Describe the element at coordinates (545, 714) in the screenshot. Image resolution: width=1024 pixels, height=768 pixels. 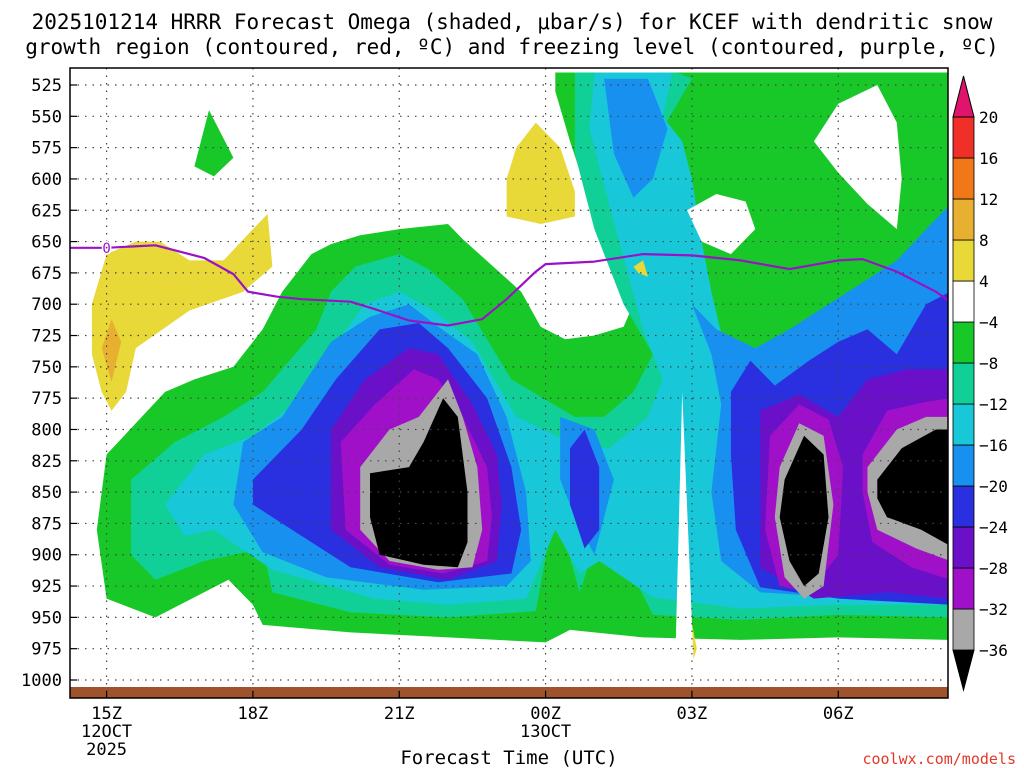
I see `x-tick-label-00Z: 00Z` at that location.